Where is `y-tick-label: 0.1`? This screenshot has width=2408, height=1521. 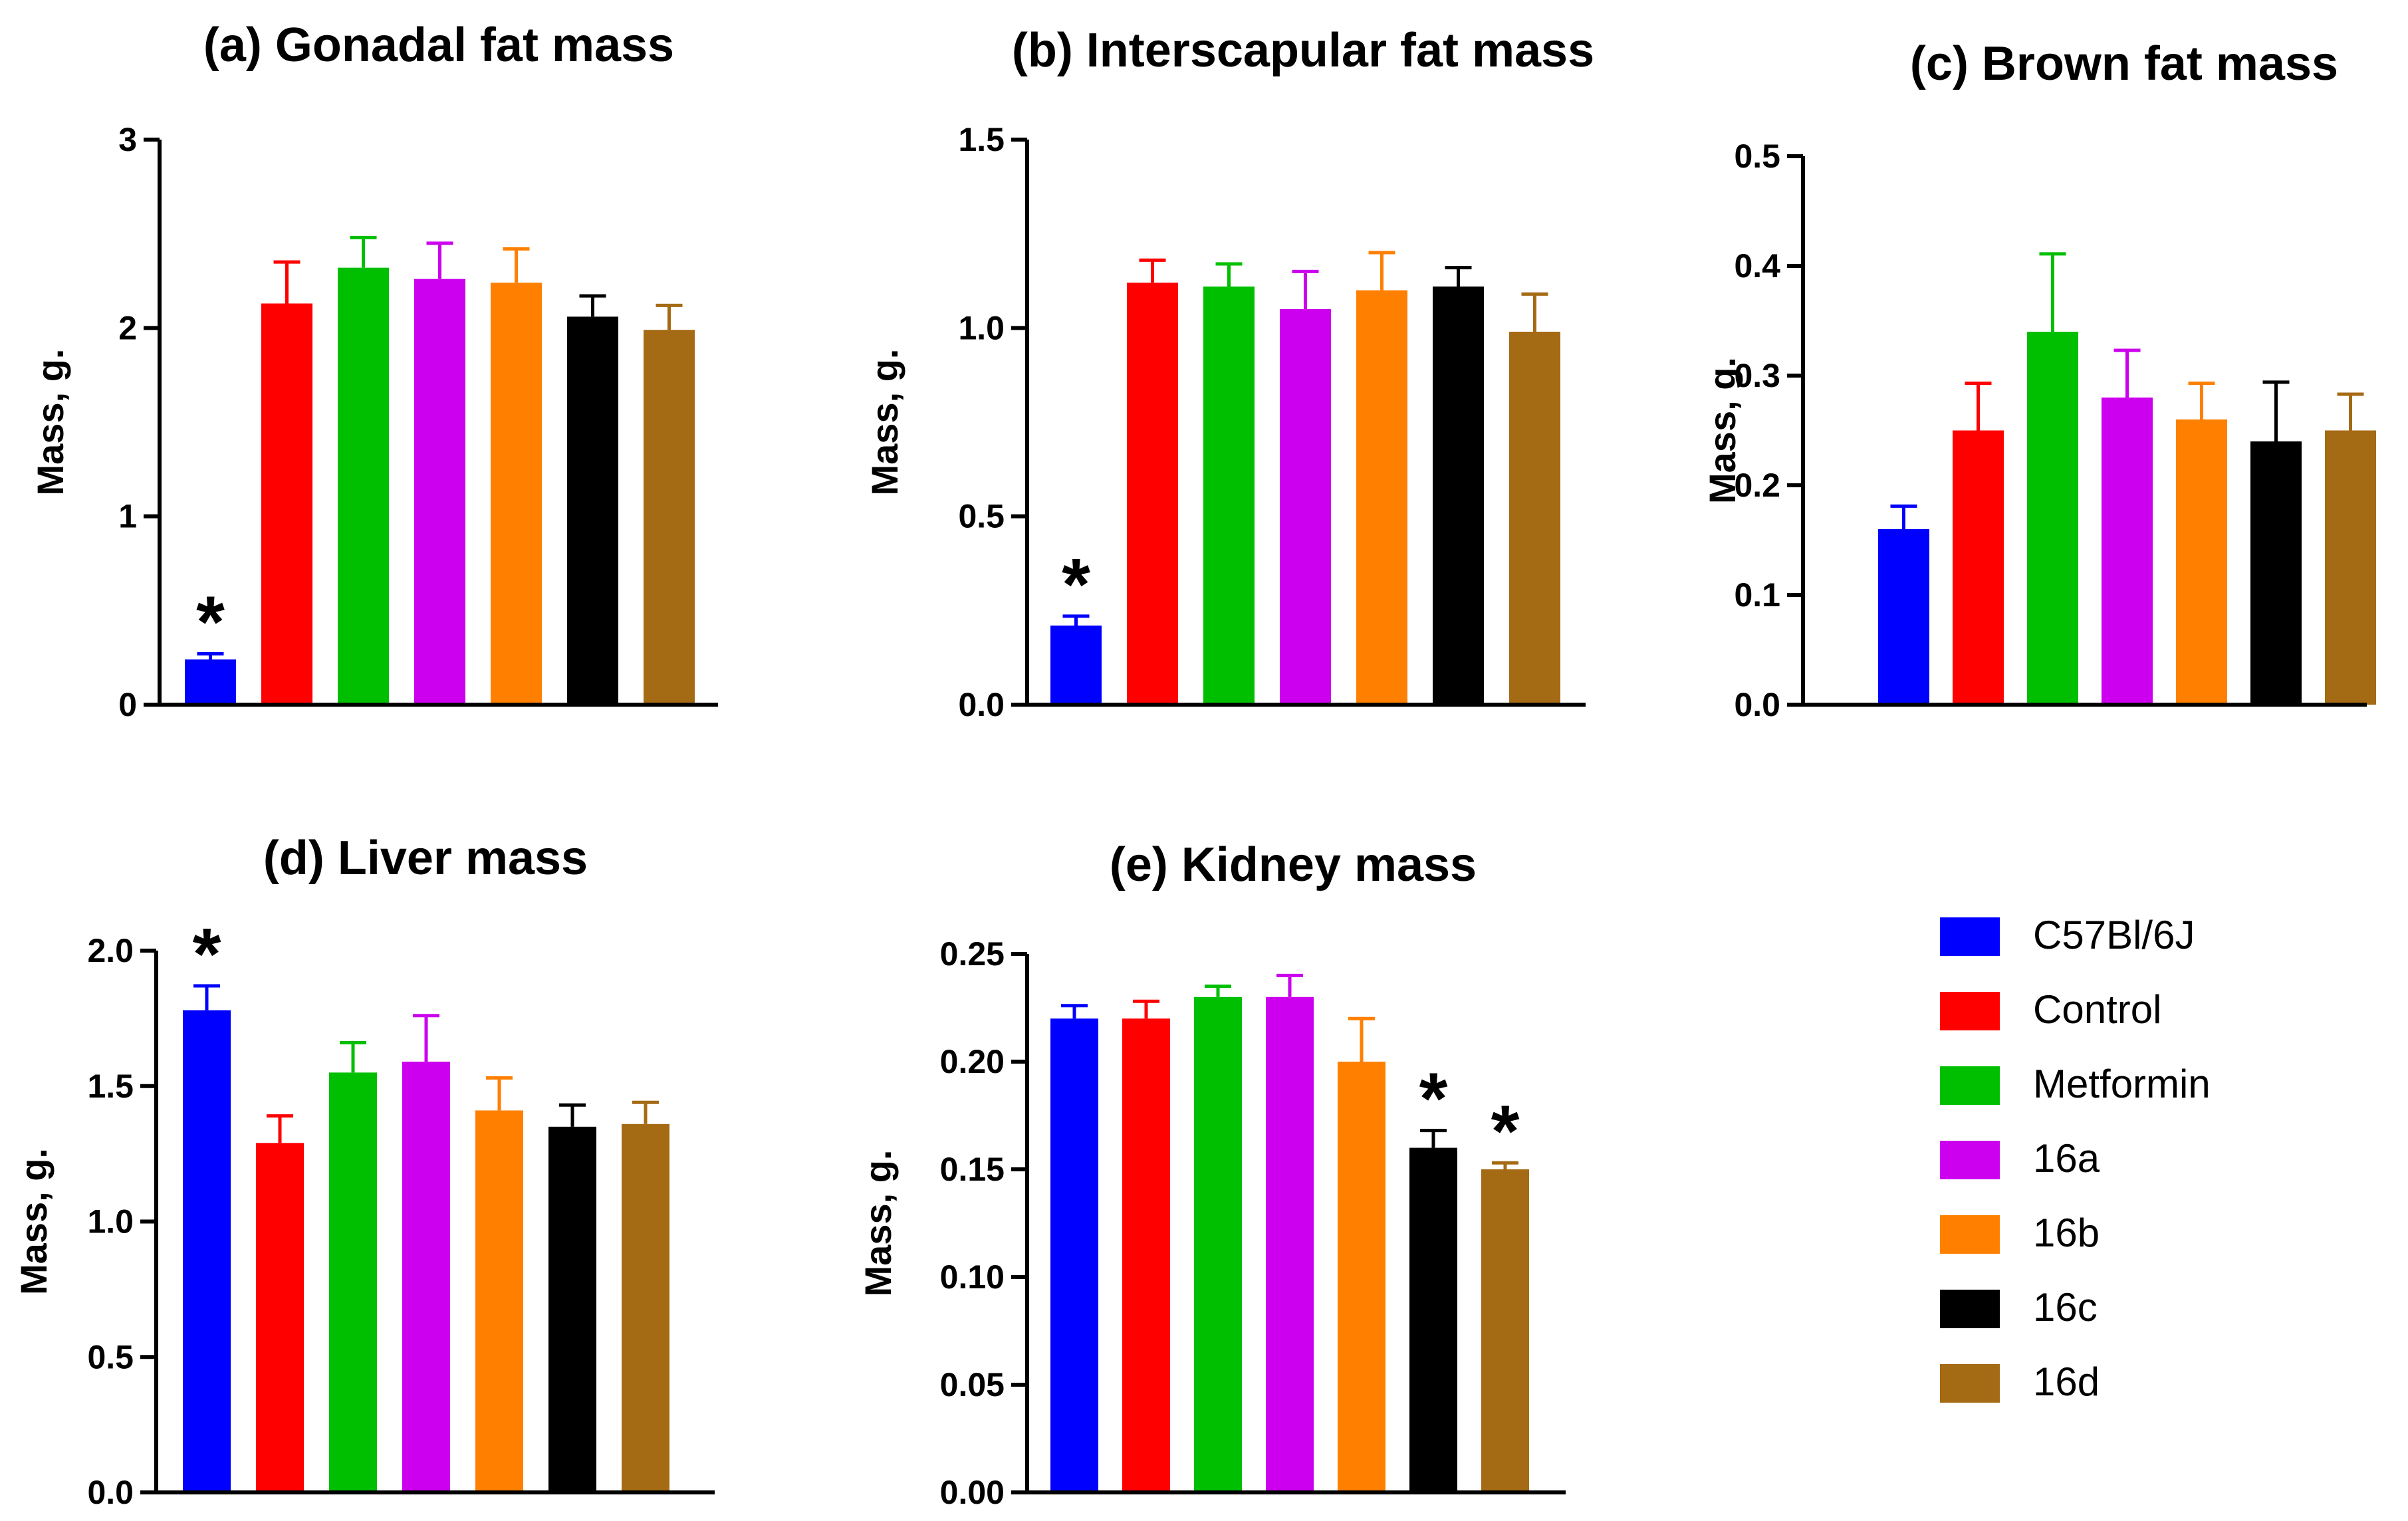
y-tick-label: 0.1 is located at coordinates (1757, 595).